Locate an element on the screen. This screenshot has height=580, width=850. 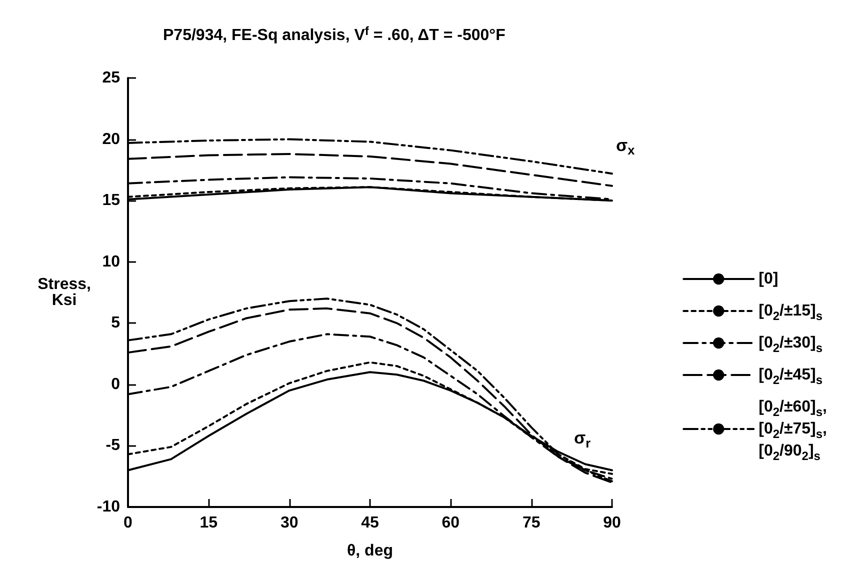
x-tick-label: 90 is located at coordinates (612, 523).